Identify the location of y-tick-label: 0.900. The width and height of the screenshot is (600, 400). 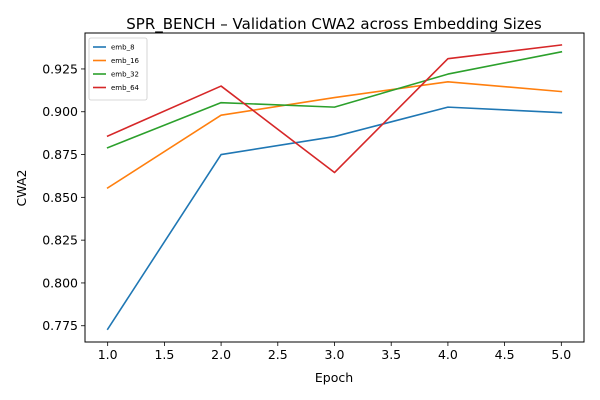
(60, 111).